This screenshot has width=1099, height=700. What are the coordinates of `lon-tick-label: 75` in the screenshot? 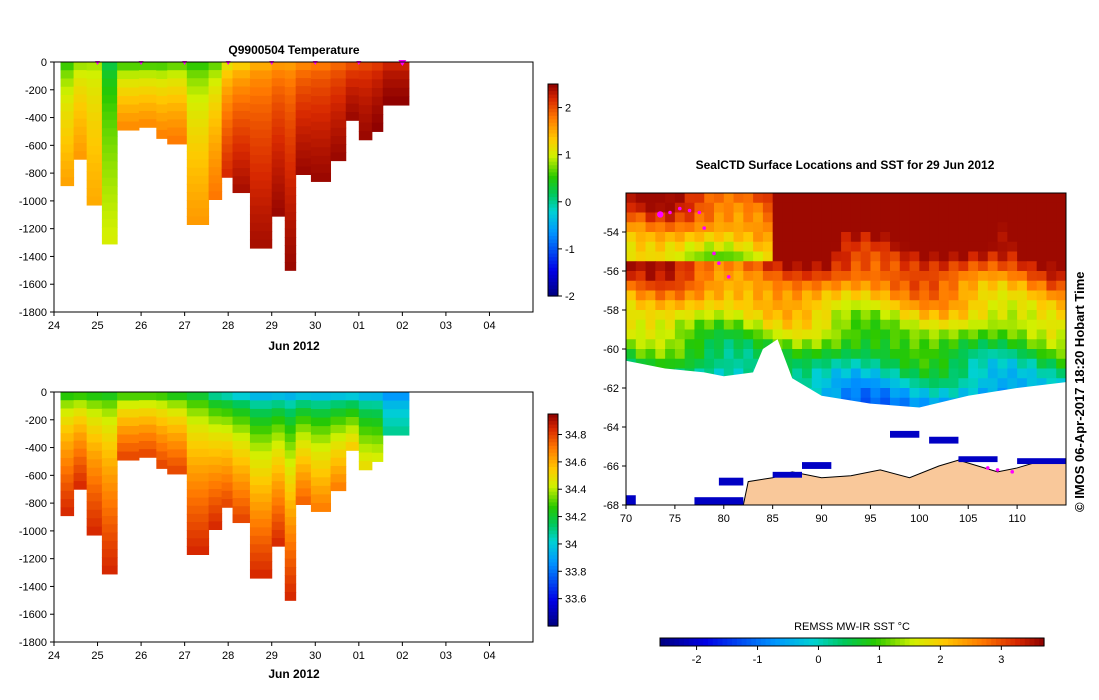 It's located at (675, 519).